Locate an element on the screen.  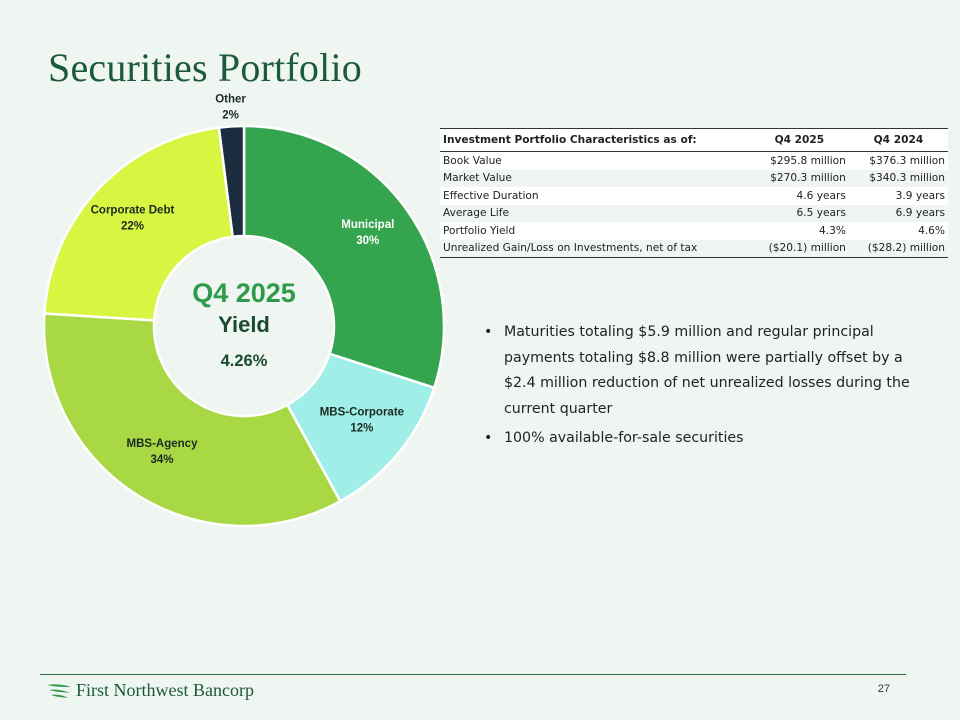
donut-slice-other is located at coordinates (231, 181).